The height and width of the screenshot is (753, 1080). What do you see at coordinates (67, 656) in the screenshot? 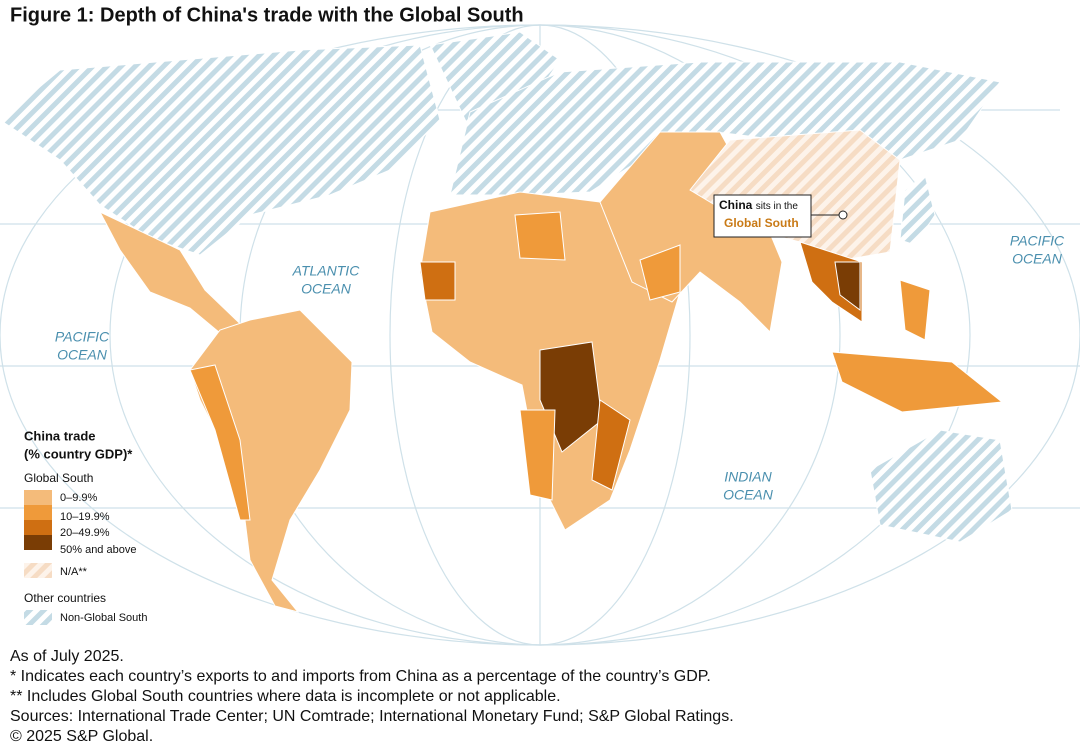
I see `footnote: As of July 2025.` at bounding box center [67, 656].